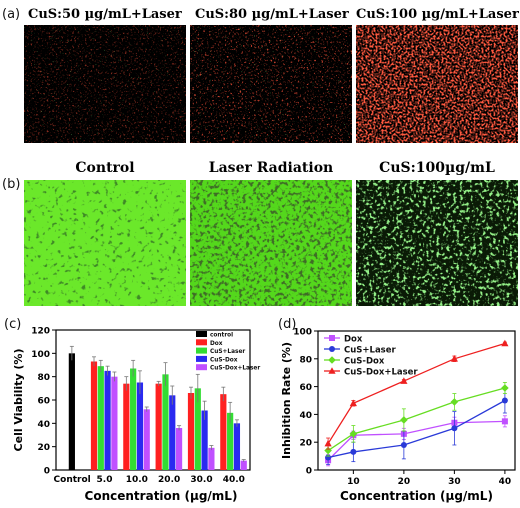 The height and width of the screenshot is (508, 520). I want to click on micrograph-a3, so click(437, 84).